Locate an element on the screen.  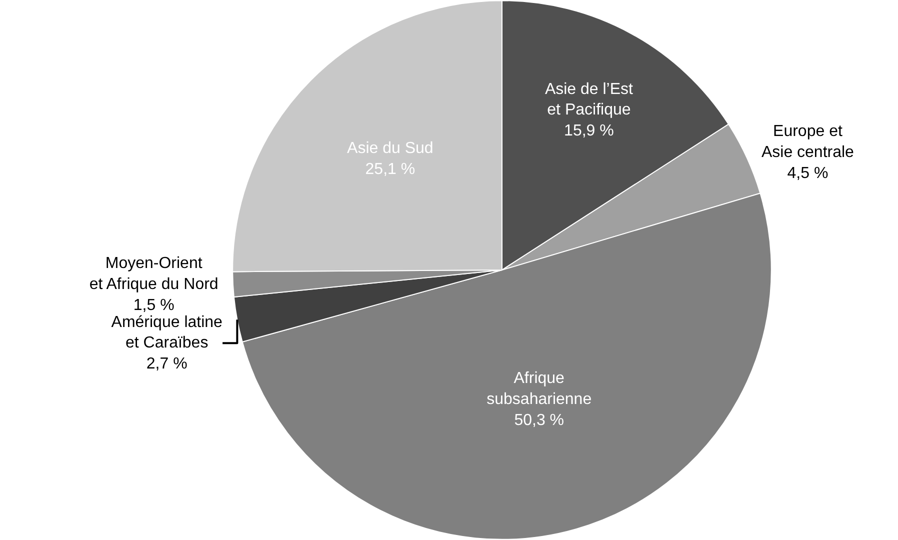
data-label: 1,5 % is located at coordinates (153, 305).